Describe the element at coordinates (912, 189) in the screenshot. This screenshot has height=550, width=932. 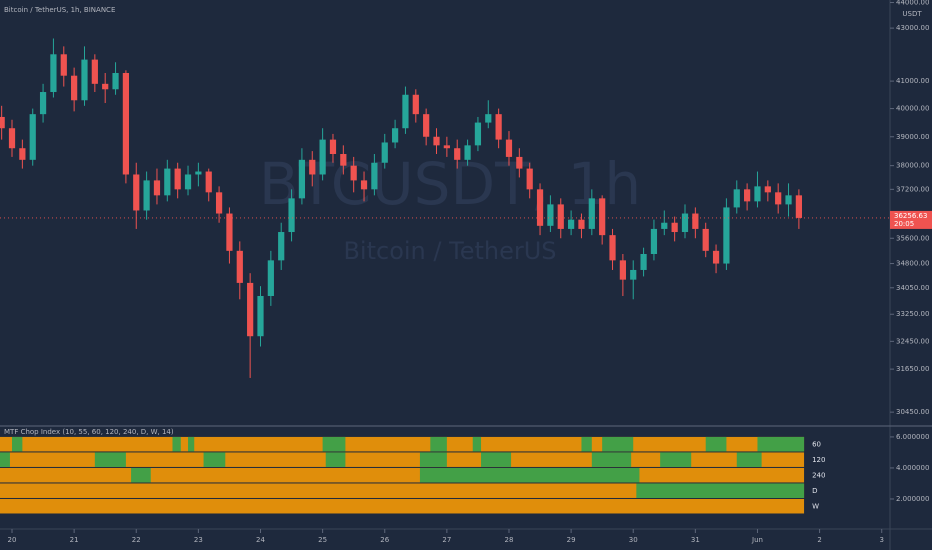
I see `y-tick-label: 37200.00` at that location.